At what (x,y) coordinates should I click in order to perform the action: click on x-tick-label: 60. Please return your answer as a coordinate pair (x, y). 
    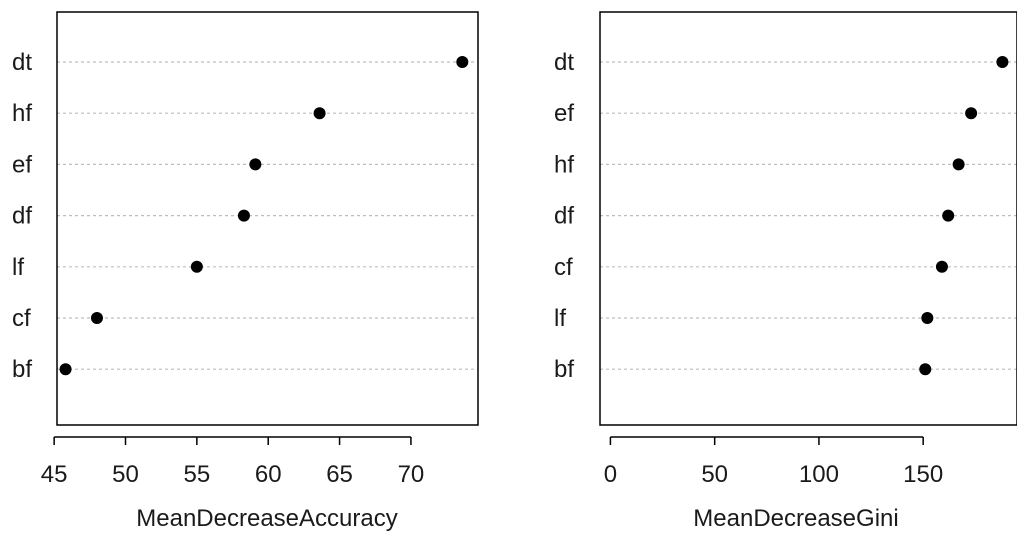
    Looking at the image, I should click on (268, 474).